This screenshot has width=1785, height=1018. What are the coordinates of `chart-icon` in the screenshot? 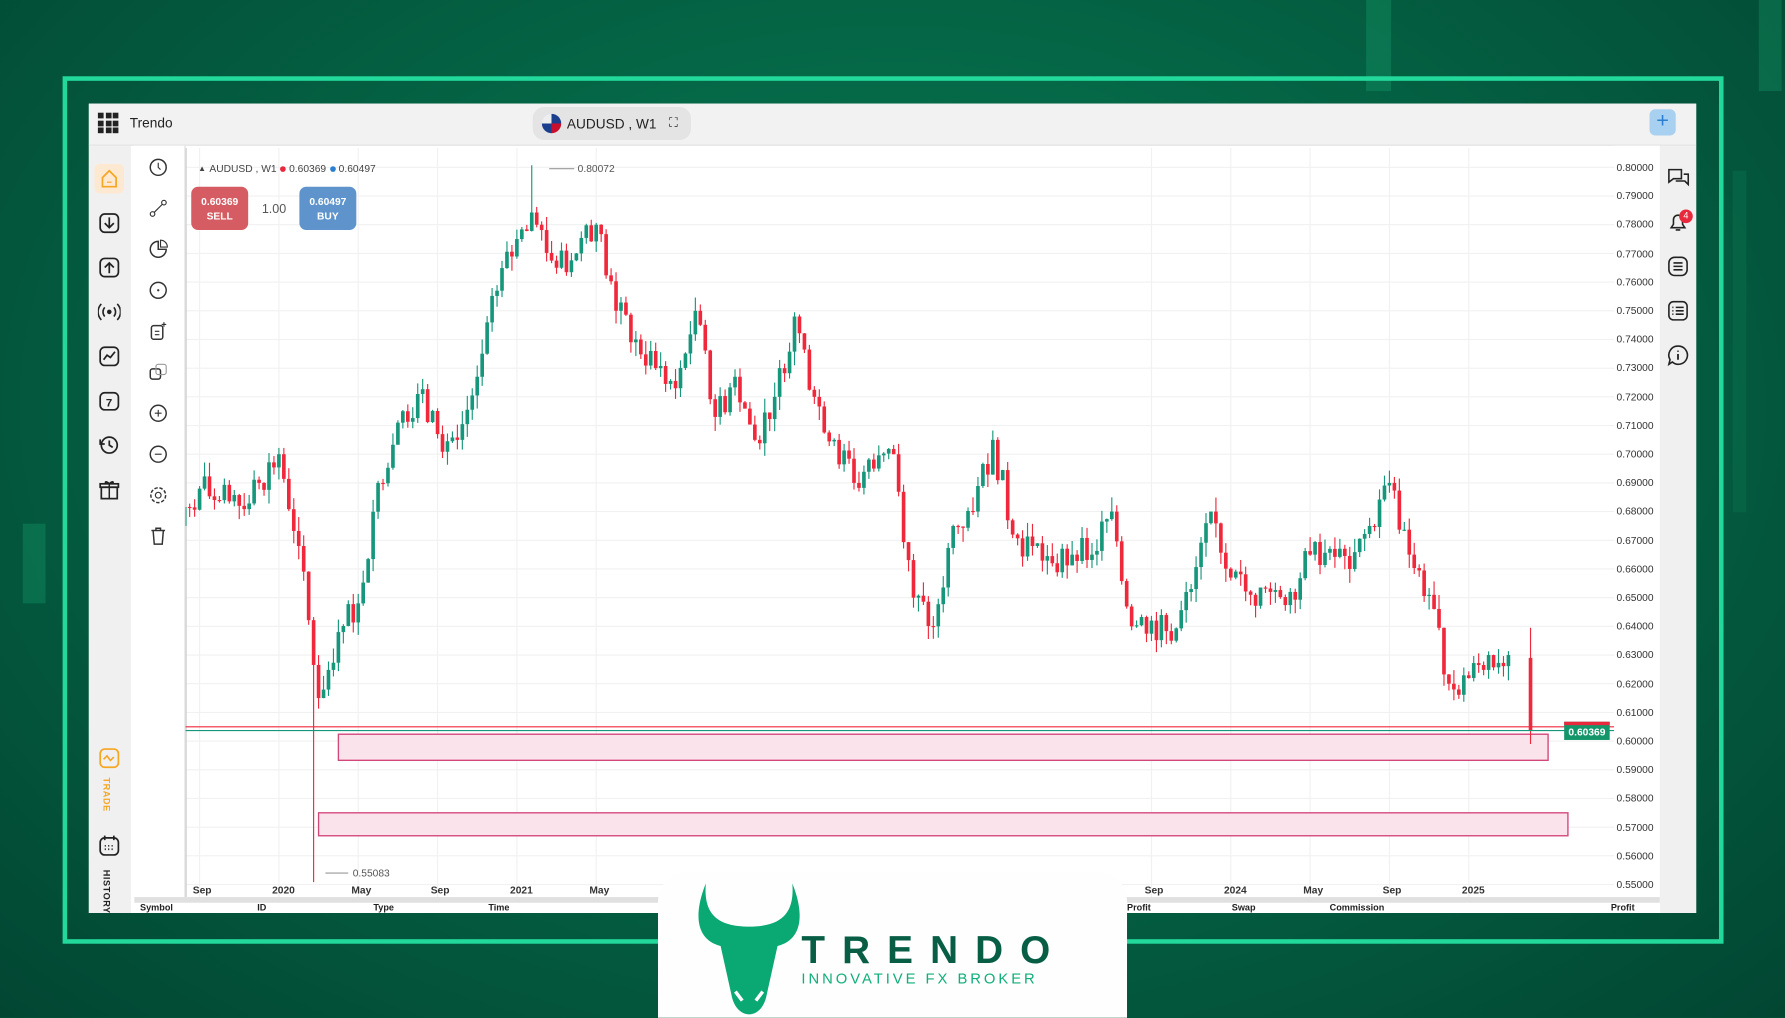 It's located at (109, 356).